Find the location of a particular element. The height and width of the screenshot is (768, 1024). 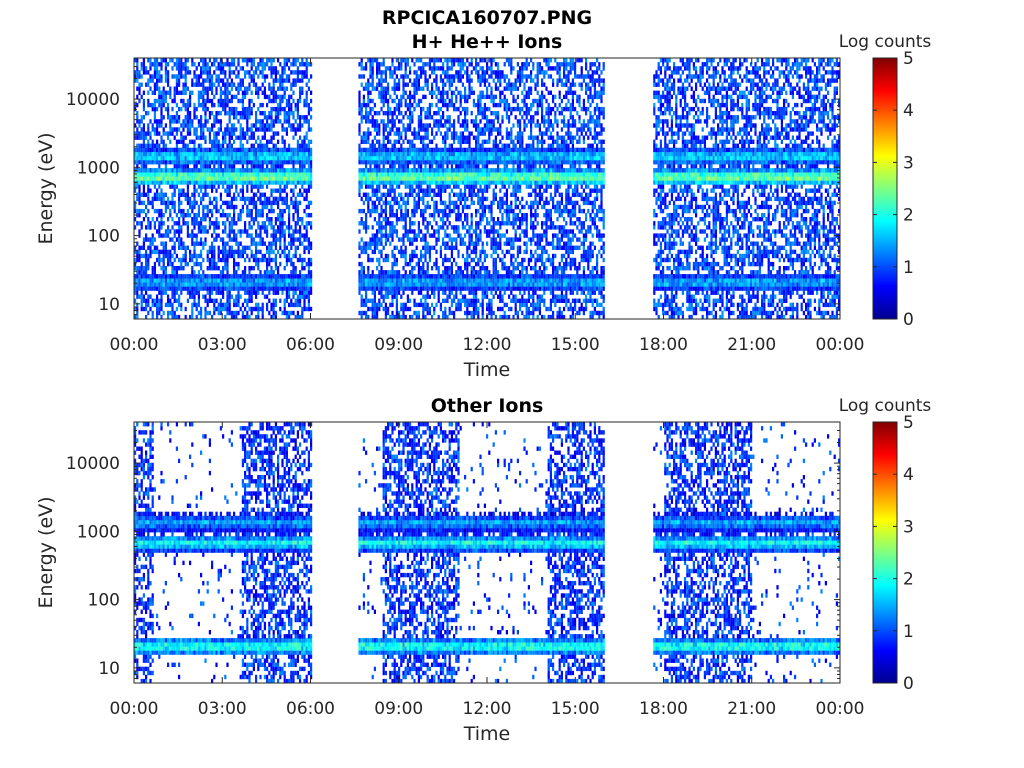

figure-title: RPCICA160707.PNG is located at coordinates (487, 18).